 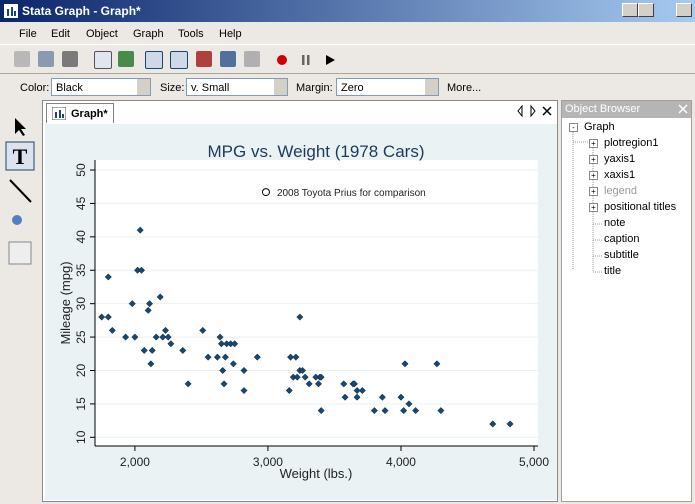 I want to click on annotation-marker, so click(x=265, y=192).